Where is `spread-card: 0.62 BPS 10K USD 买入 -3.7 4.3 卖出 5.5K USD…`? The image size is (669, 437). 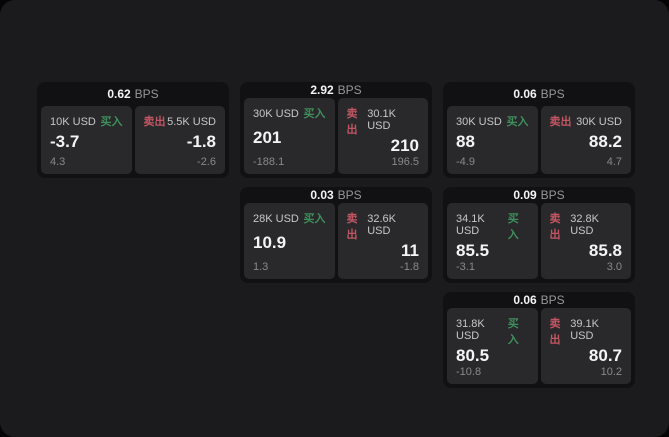 spread-card: 0.62 BPS 10K USD 买入 -3.7 4.3 卖出 5.5K USD… is located at coordinates (133, 130).